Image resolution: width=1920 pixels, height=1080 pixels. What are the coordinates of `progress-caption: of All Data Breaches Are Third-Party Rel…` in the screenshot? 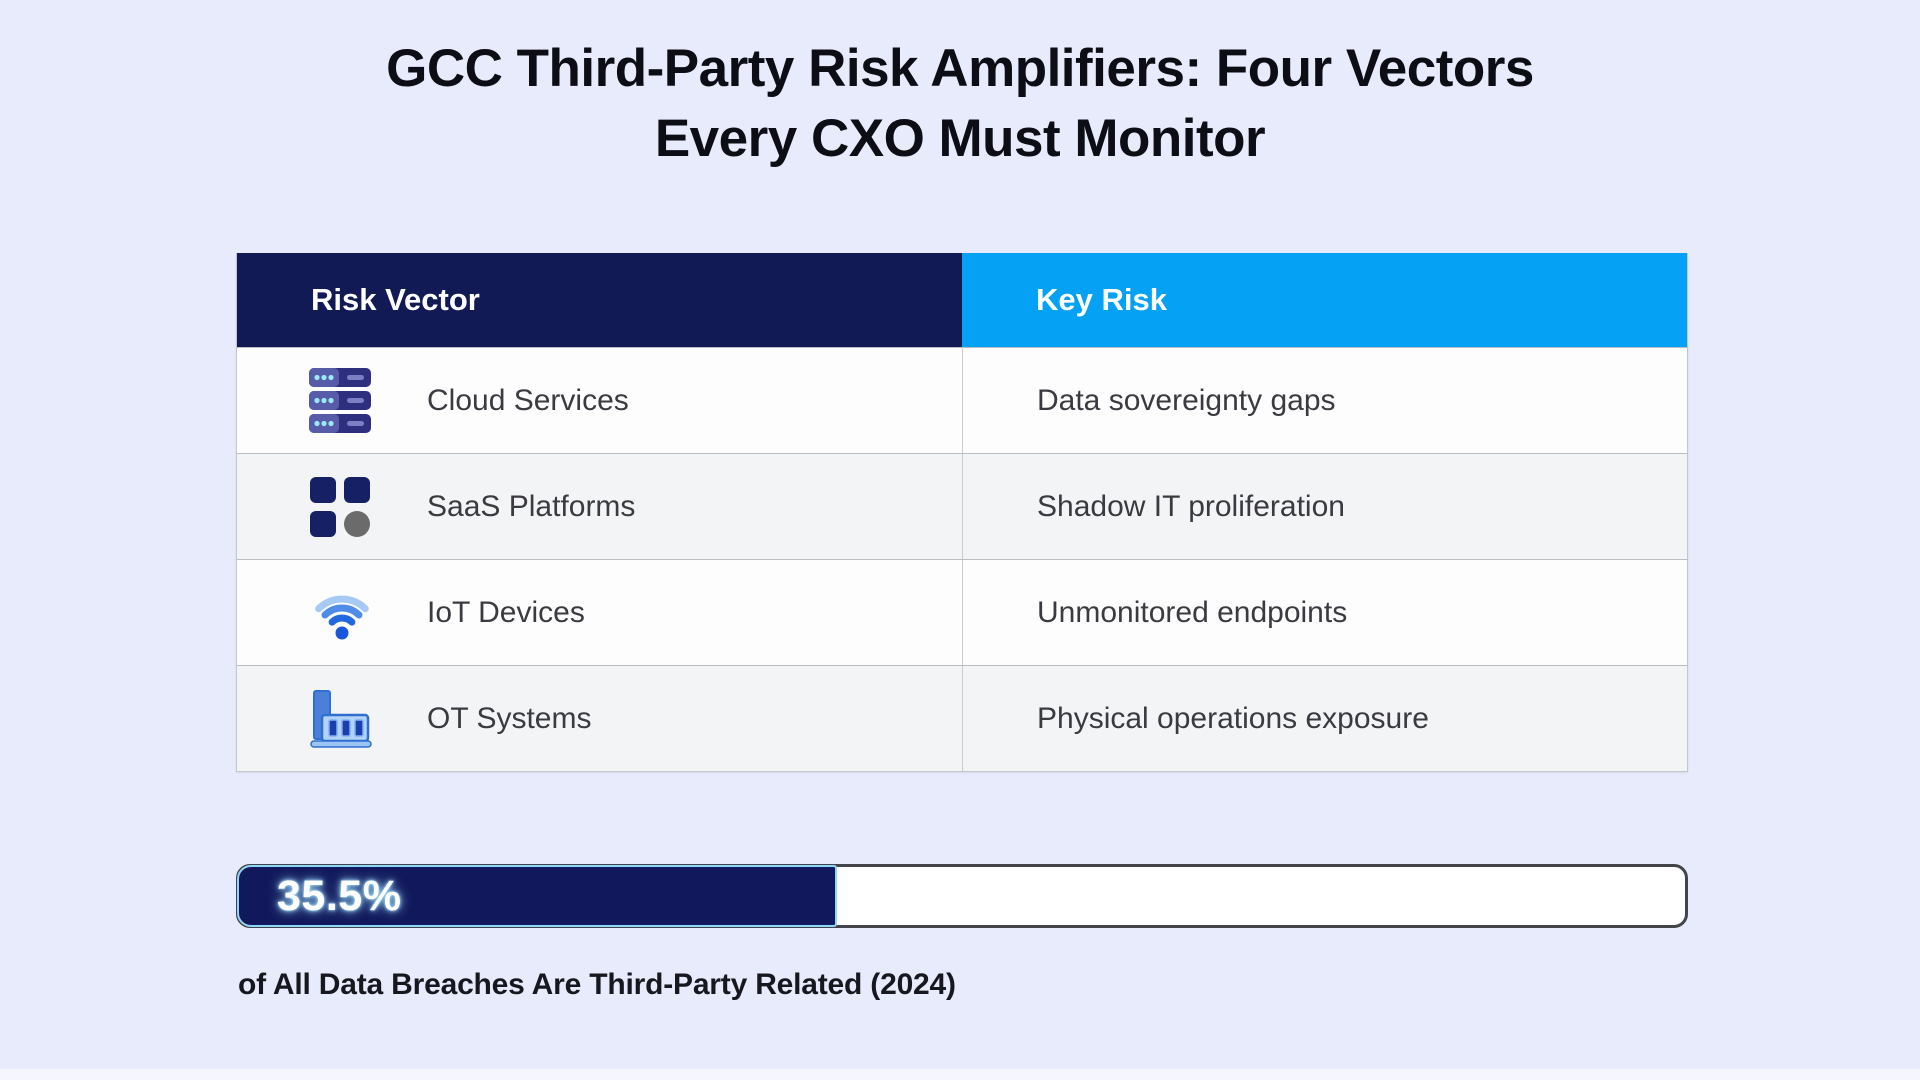 It's located at (597, 984).